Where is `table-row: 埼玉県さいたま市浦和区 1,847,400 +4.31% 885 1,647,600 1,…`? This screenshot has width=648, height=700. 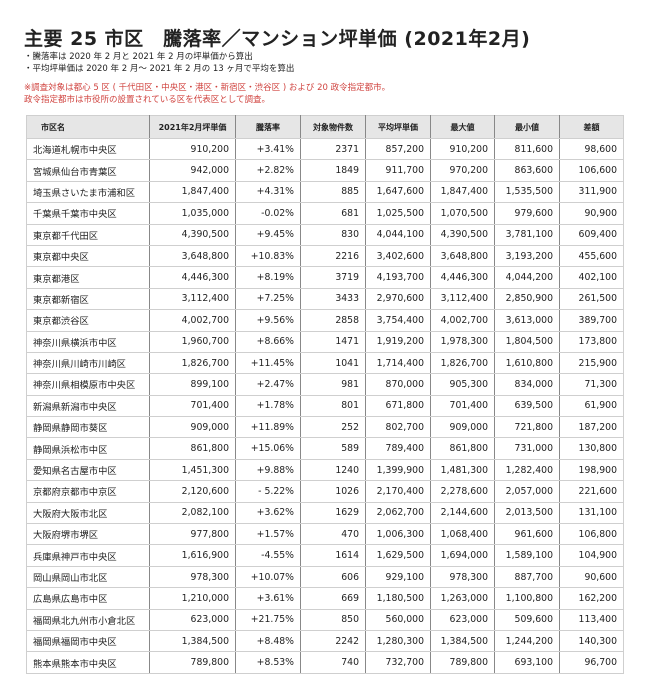 table-row: 埼玉県さいたま市浦和区 1,847,400 +4.31% 885 1,647,600 1,… is located at coordinates (325, 192).